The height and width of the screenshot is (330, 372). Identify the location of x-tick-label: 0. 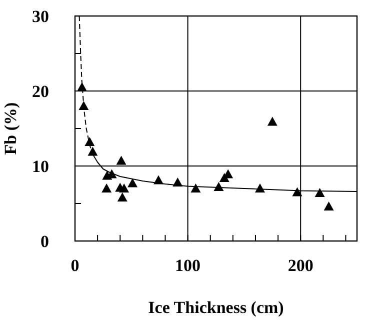
(75, 265).